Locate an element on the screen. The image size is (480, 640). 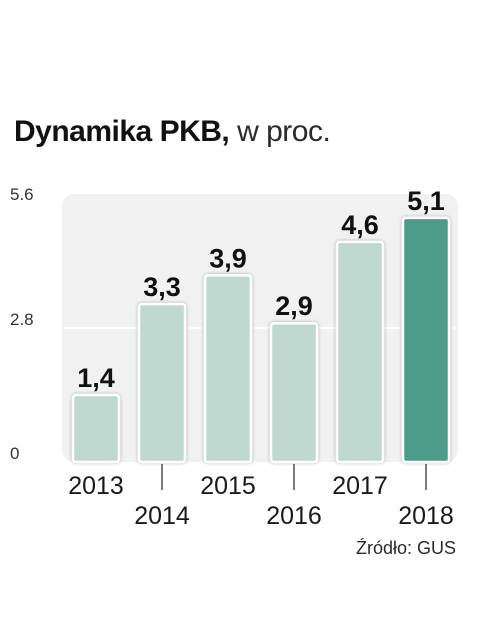
value-label-2015: 3,9 is located at coordinates (228, 258).